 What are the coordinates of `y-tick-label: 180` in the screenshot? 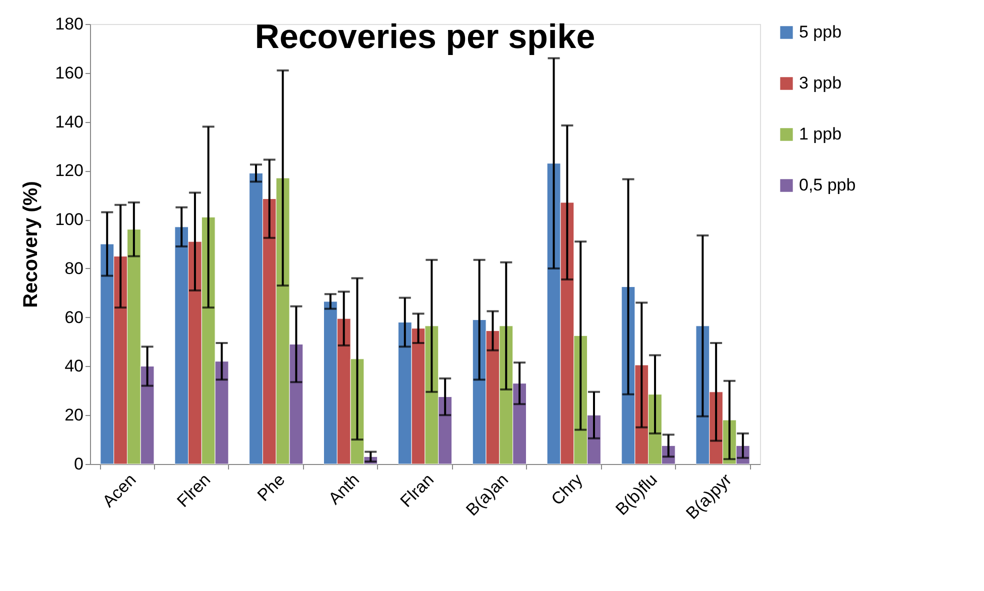 It's located at (69, 24).